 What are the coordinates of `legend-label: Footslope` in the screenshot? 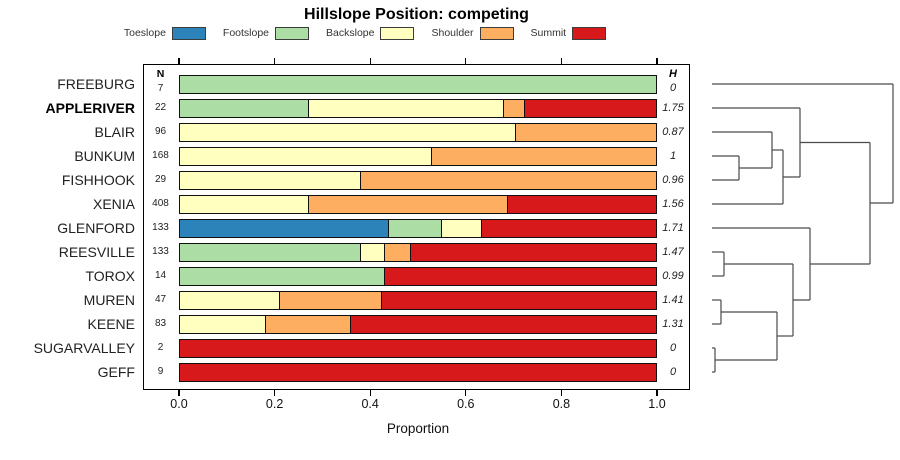 It's located at (246, 33).